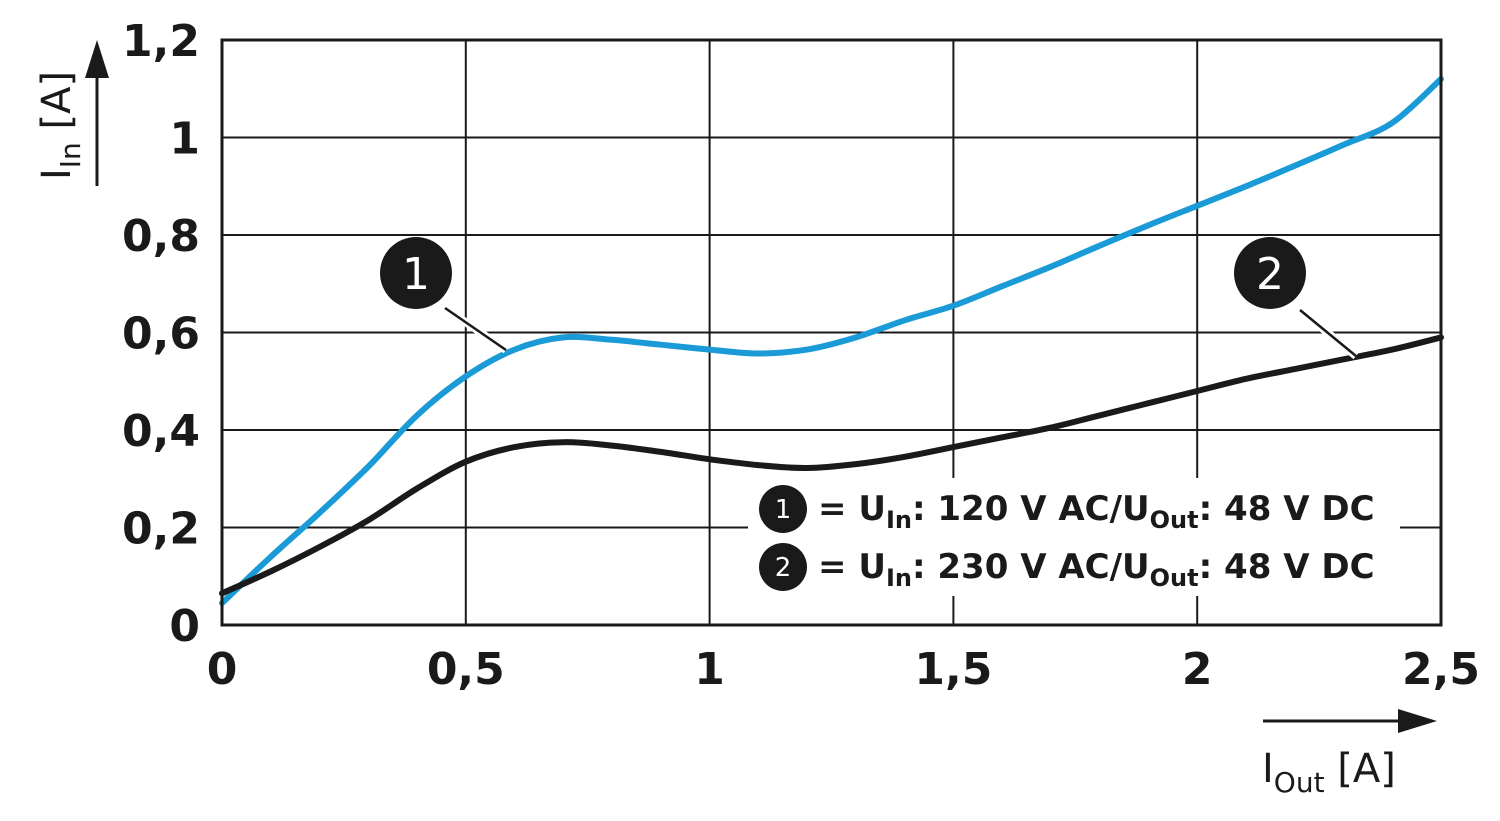 The width and height of the screenshot is (1500, 821). I want to click on legend-background, so click(1074, 537).